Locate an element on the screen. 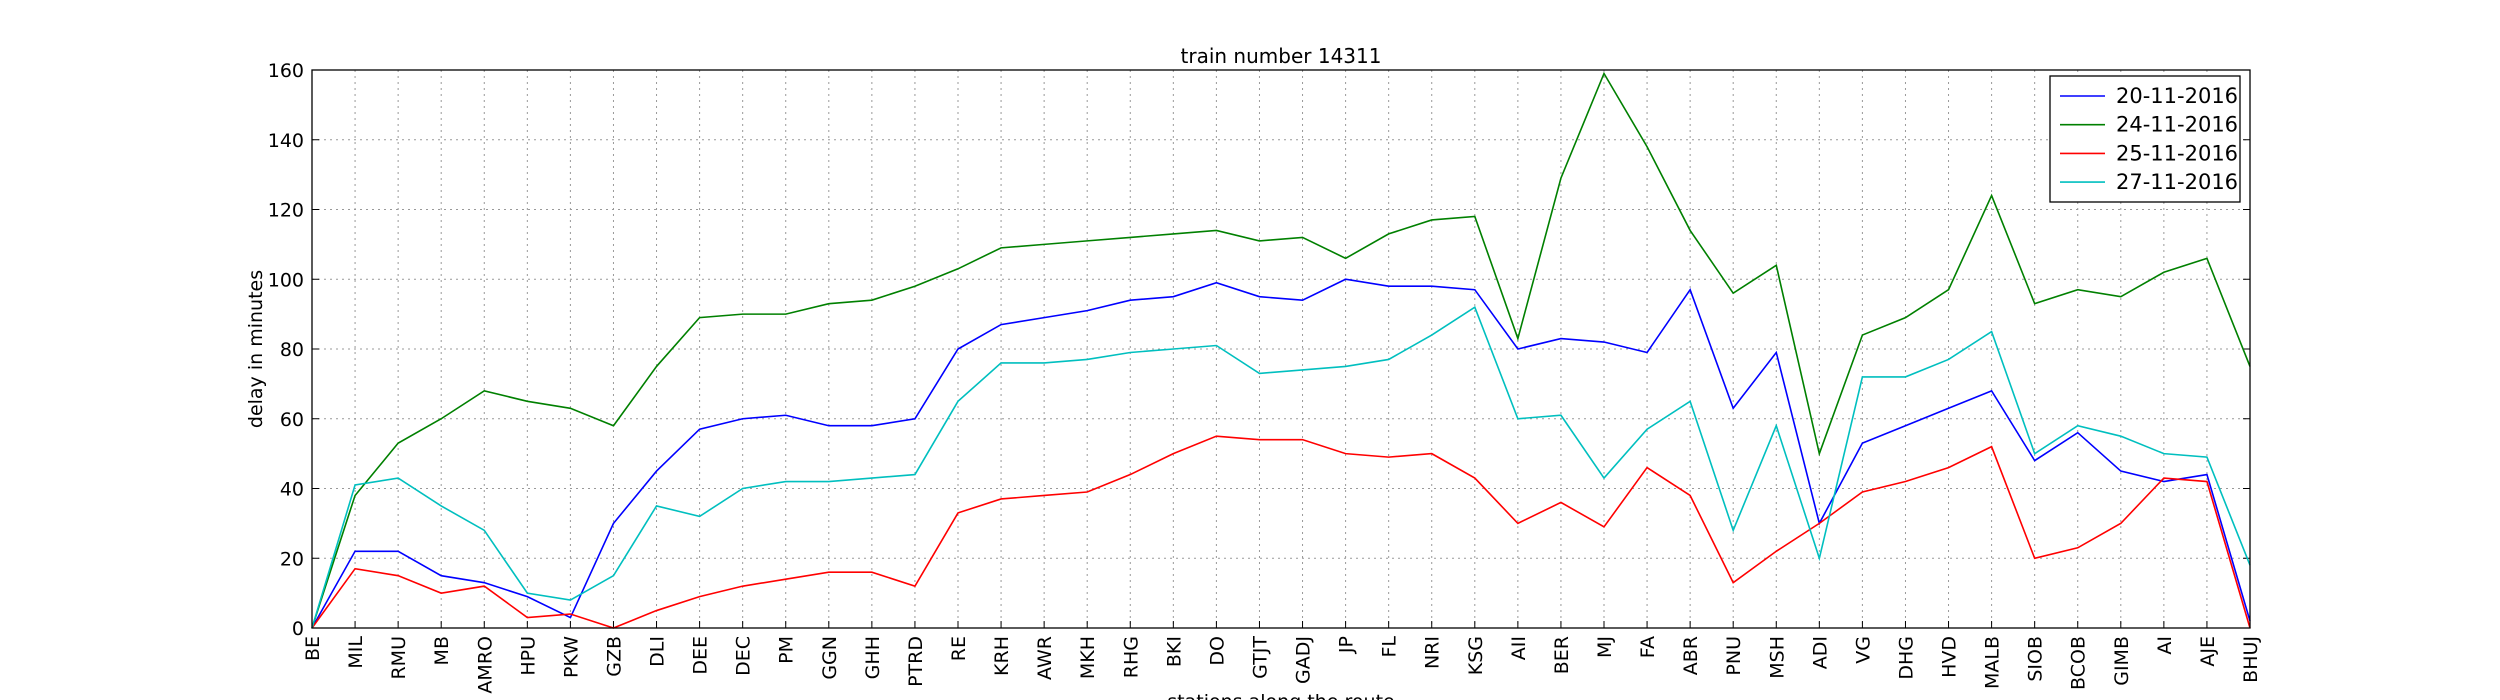 This screenshot has width=2500, height=700. x-tick-label: RHG is located at coordinates (1131, 657).